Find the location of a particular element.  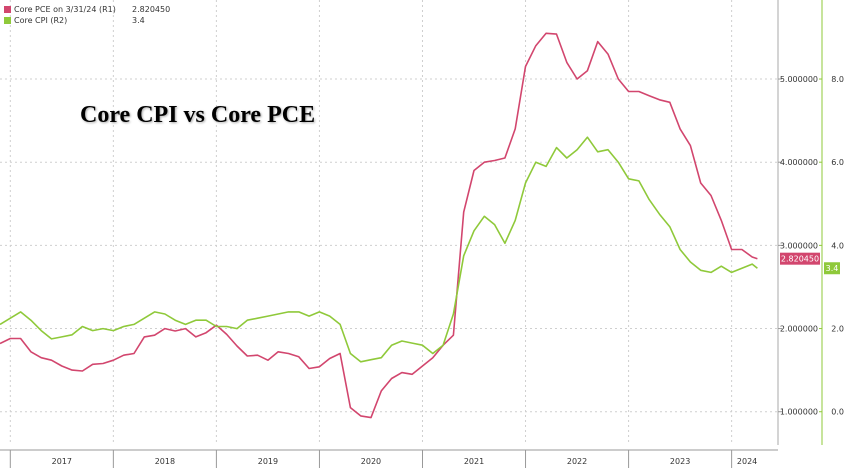

legend-label-core-pce: Core PCE on 3/31/24 (R1) is located at coordinates (65, 9).